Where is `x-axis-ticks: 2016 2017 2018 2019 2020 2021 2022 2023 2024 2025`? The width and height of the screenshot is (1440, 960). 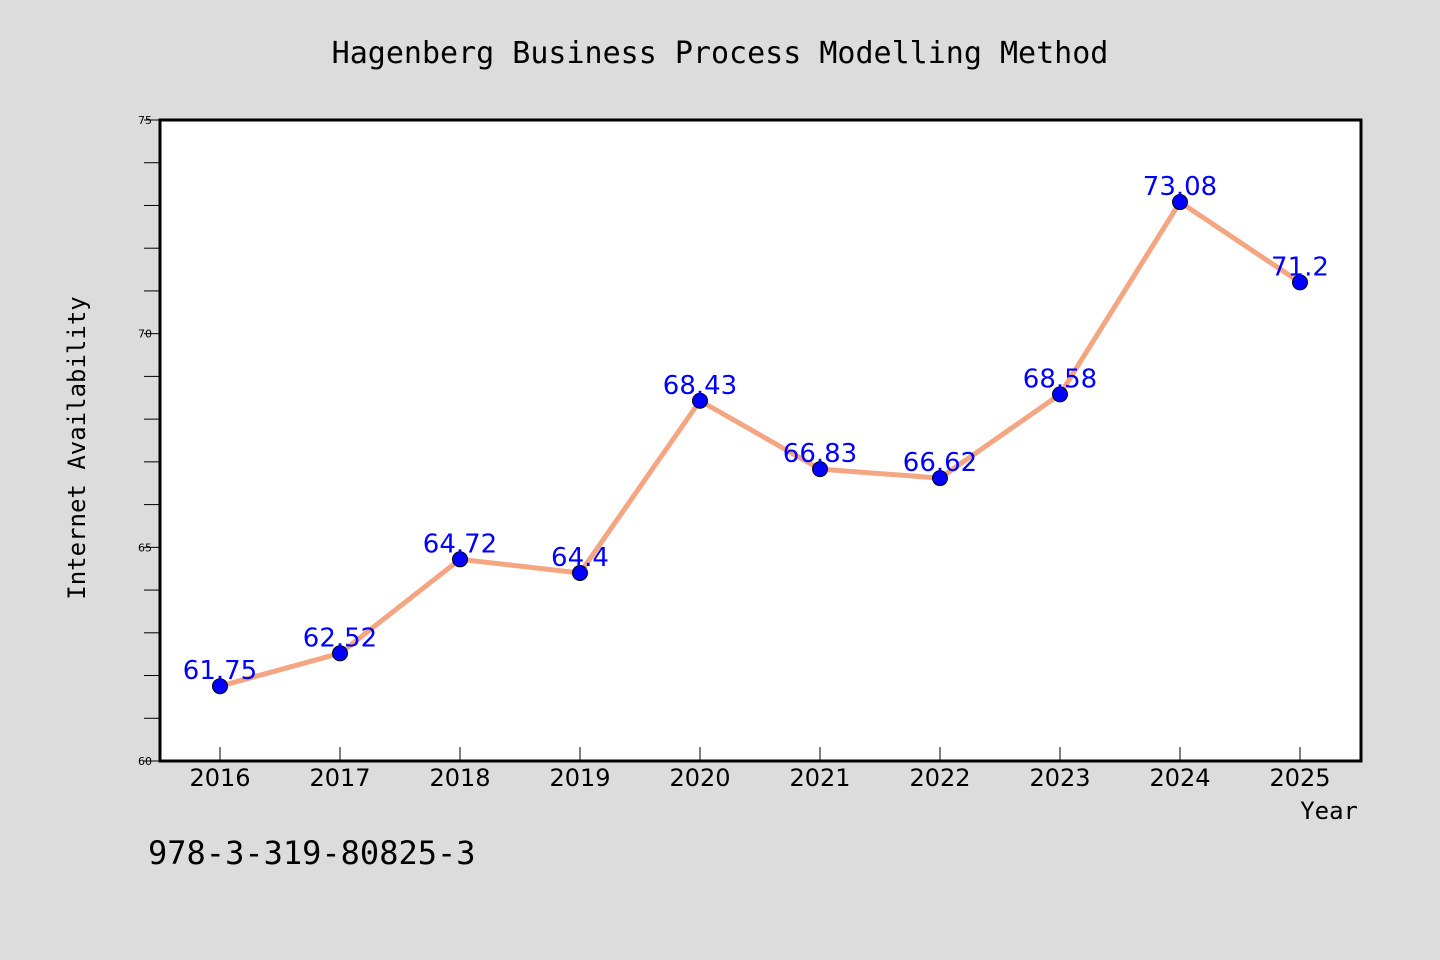 x-axis-ticks: 2016 2017 2018 2019 2020 2021 2022 2023 2024 2025 is located at coordinates (760, 769).